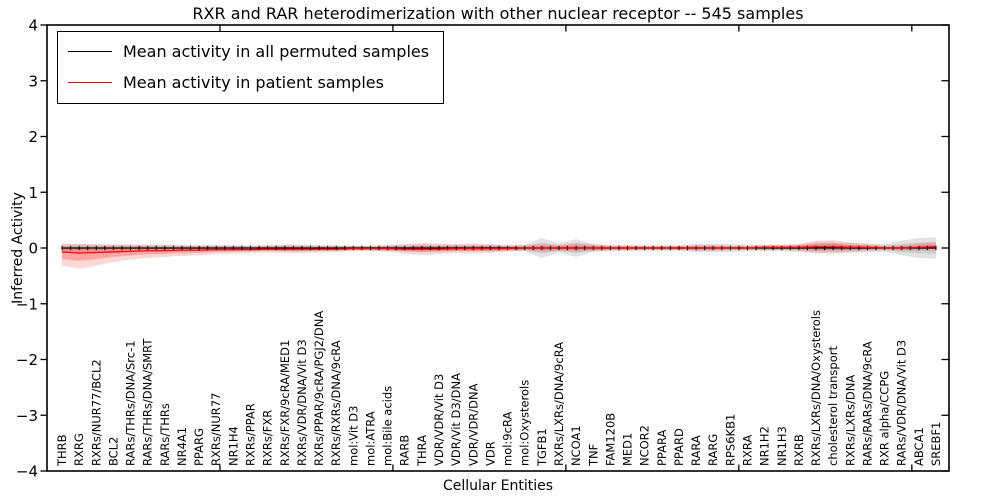 Image resolution: width=1000 pixels, height=500 pixels. Describe the element at coordinates (730, 440) in the screenshot. I see `x-category-label: RPS6KB1` at that location.